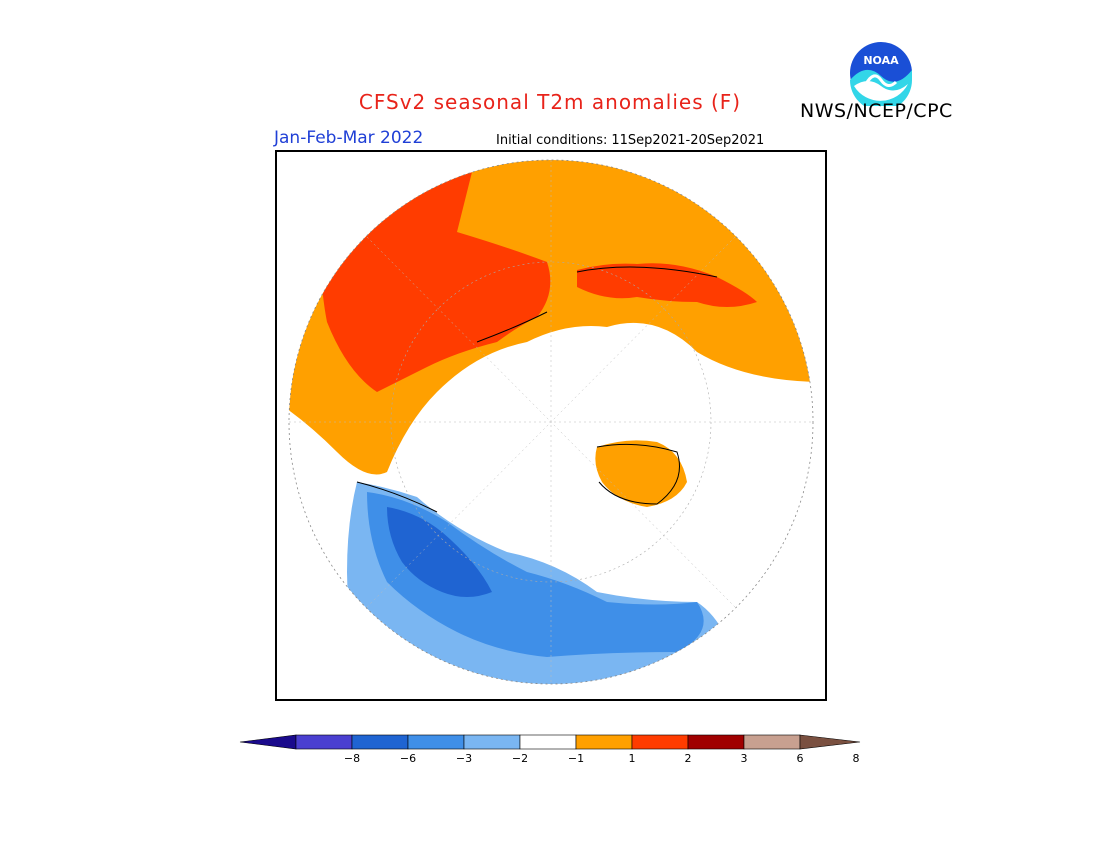 The width and height of the screenshot is (1100, 850). Describe the element at coordinates (641, 473) in the screenshot. I see `region-greenland-warm` at that location.